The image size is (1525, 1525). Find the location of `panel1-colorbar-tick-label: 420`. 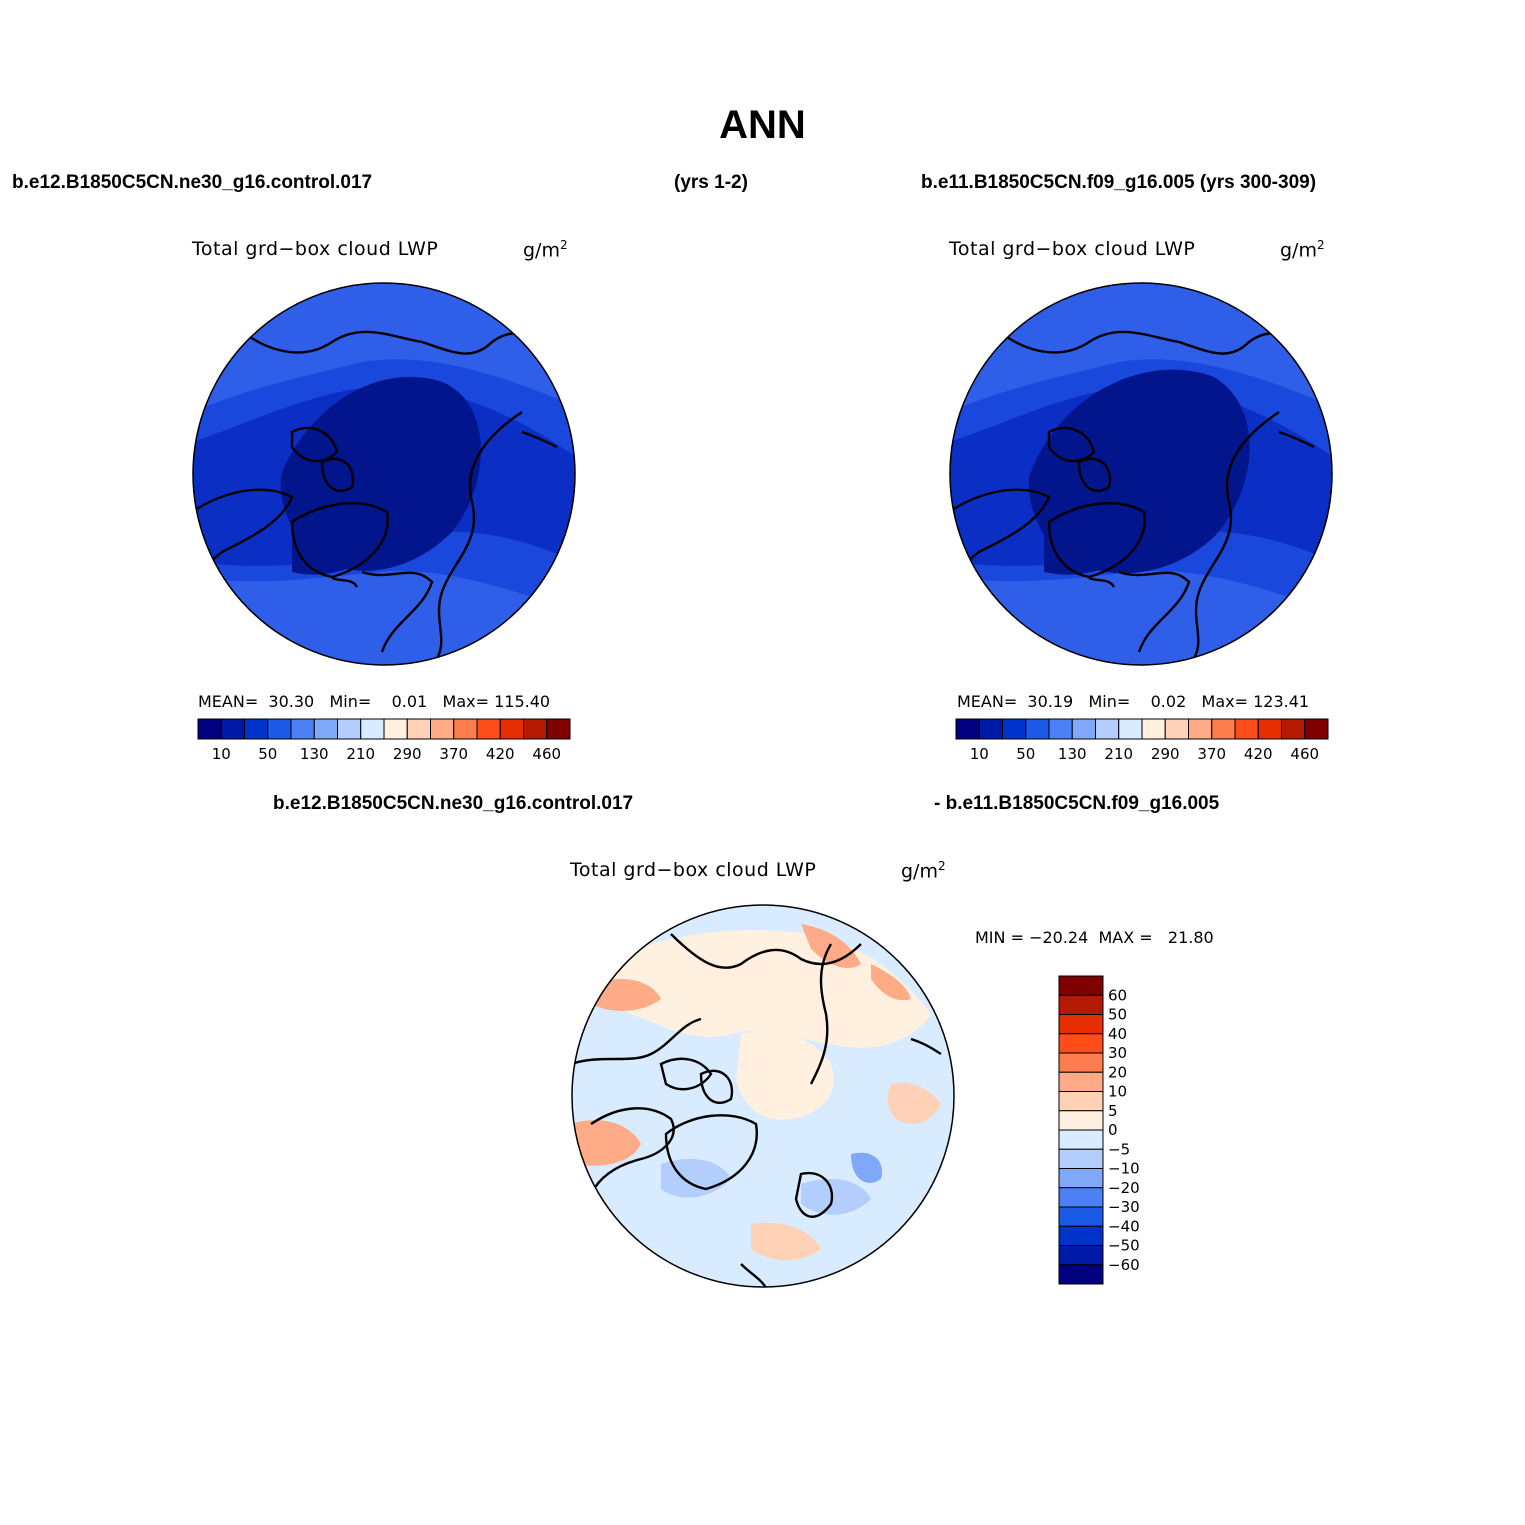

panel1-colorbar-tick-label: 420 is located at coordinates (500, 754).